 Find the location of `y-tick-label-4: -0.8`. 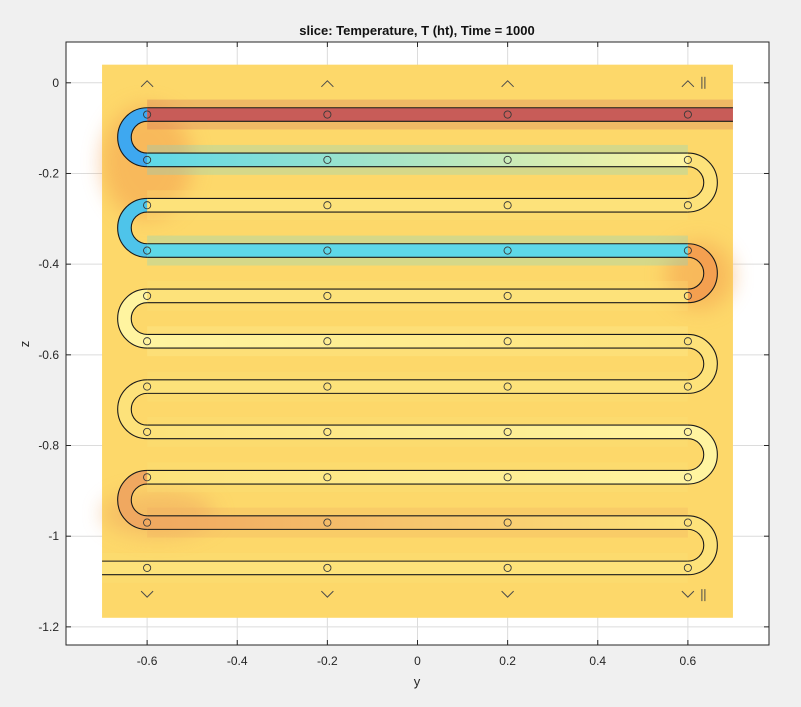

y-tick-label-4: -0.8 is located at coordinates (48, 446).